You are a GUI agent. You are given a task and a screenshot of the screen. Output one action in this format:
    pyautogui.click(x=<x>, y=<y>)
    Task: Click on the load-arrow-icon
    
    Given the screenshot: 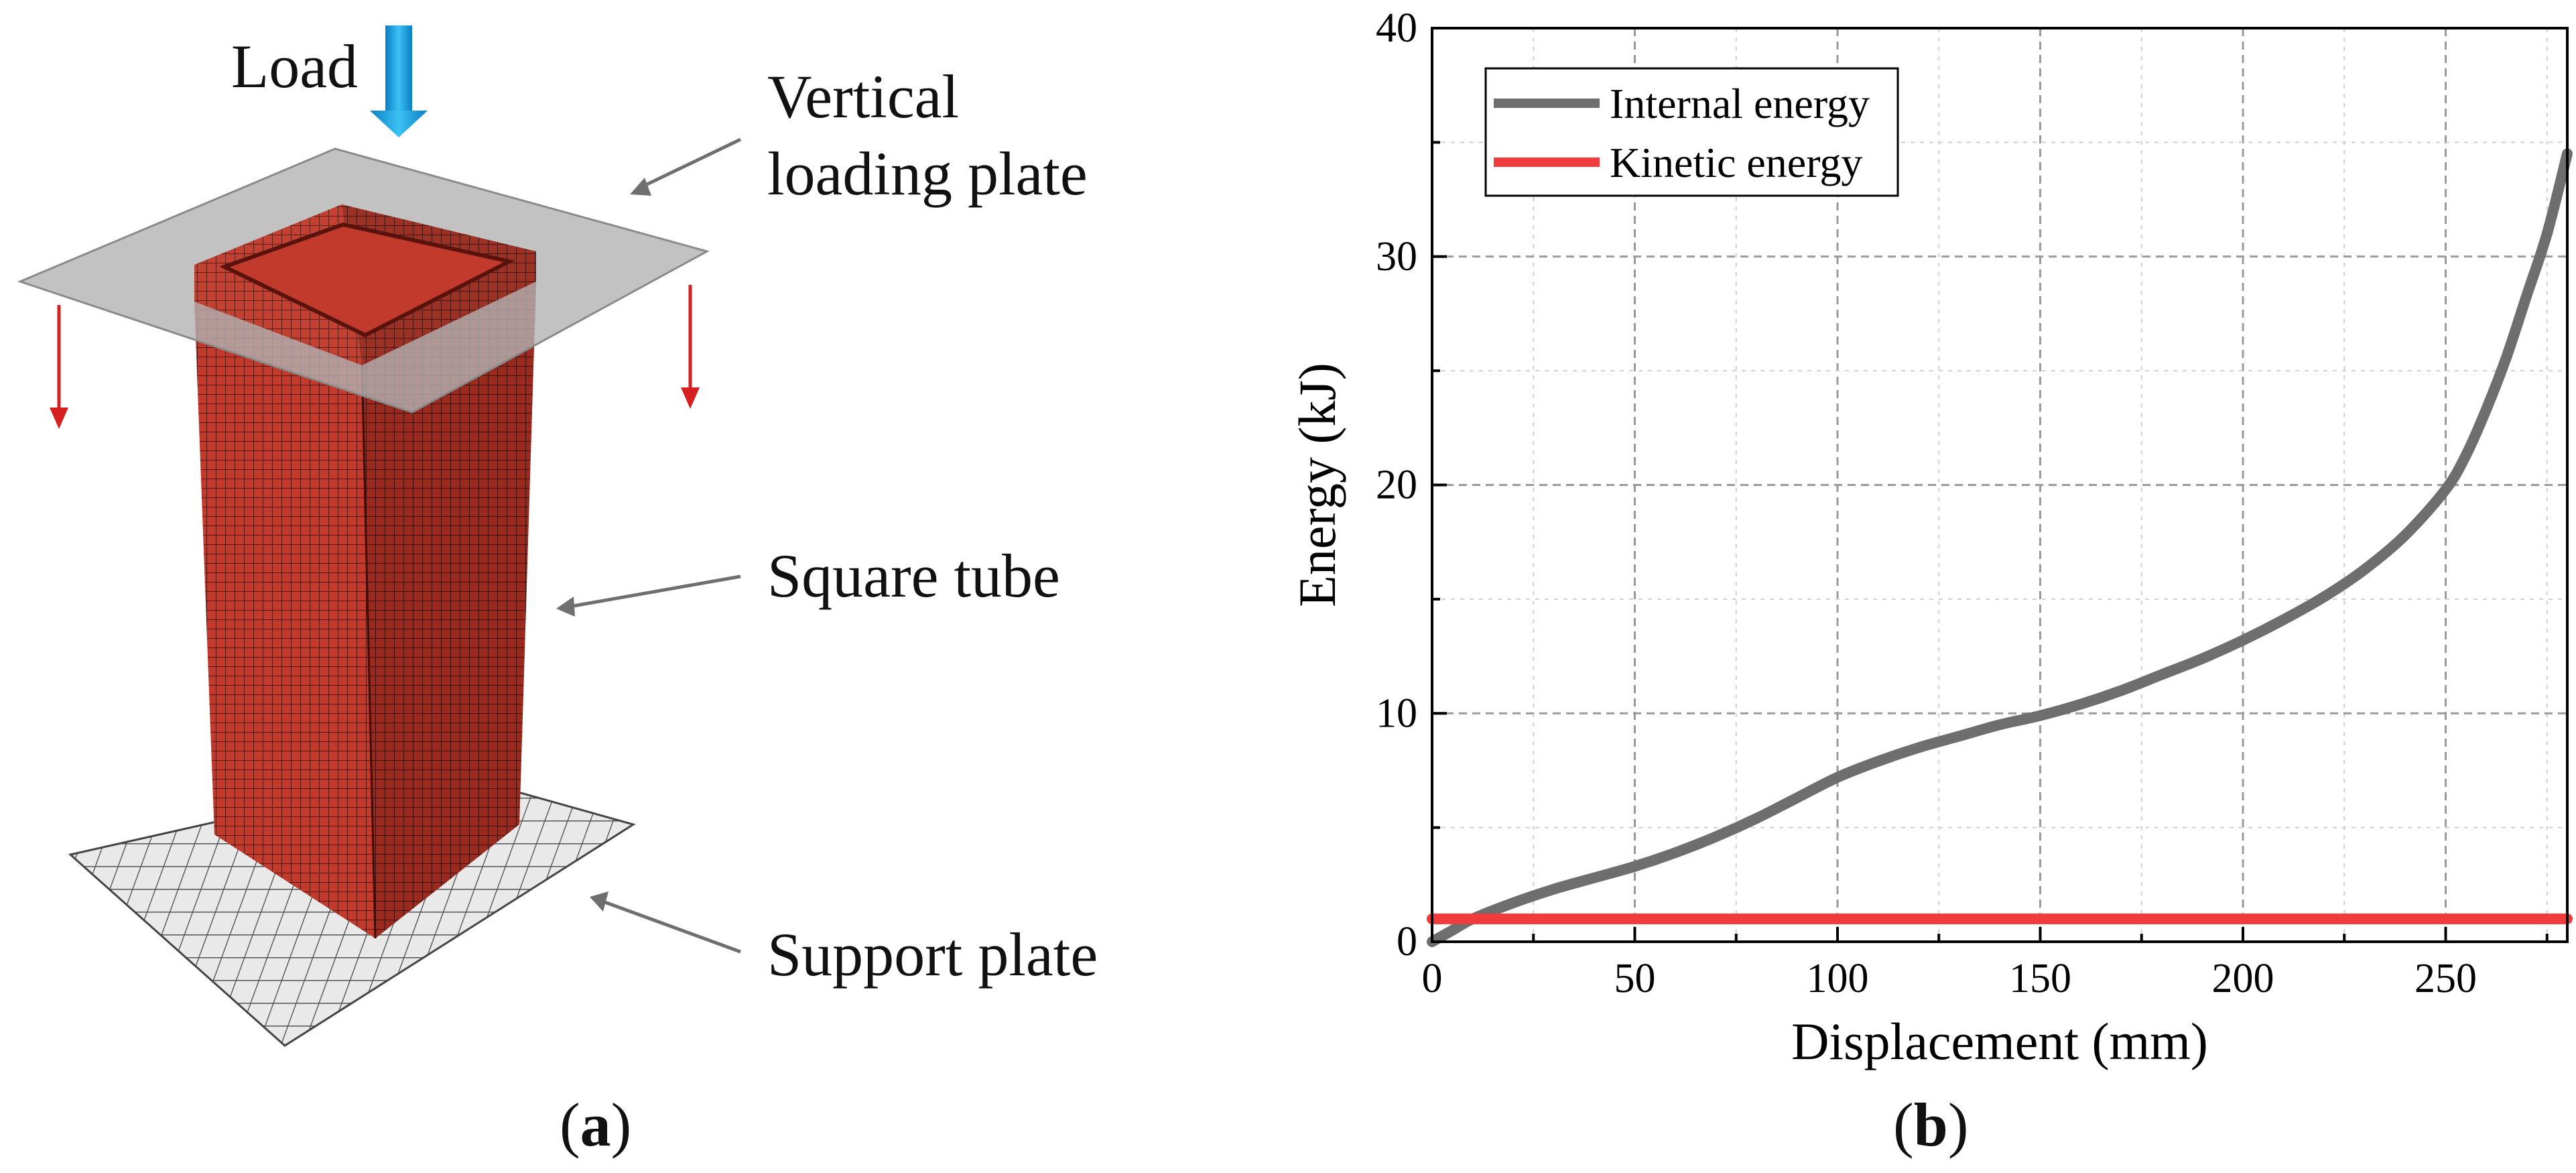 What is the action you would take?
    pyautogui.click(x=399, y=81)
    